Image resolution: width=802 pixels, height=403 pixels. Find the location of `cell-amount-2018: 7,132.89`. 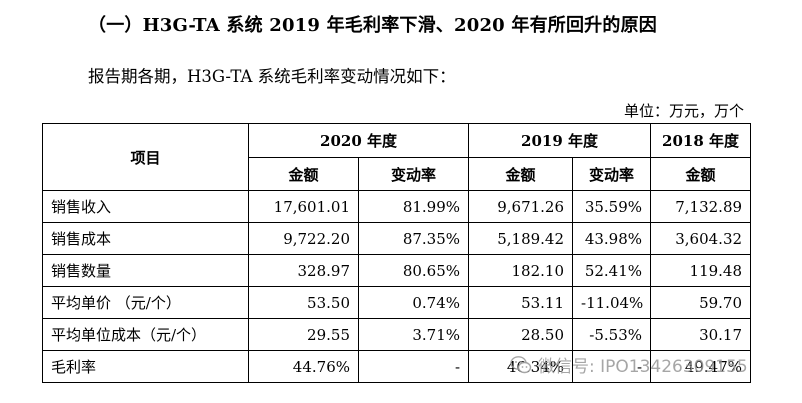

cell-amount-2018: 7,132.89 is located at coordinates (701, 206).